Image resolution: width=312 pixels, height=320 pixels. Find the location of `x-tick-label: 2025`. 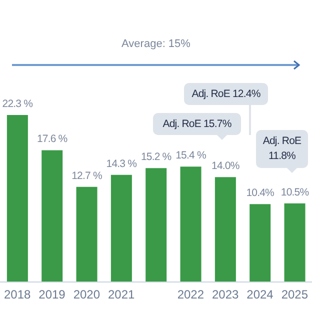

x-tick-label: 2025 is located at coordinates (294, 295).